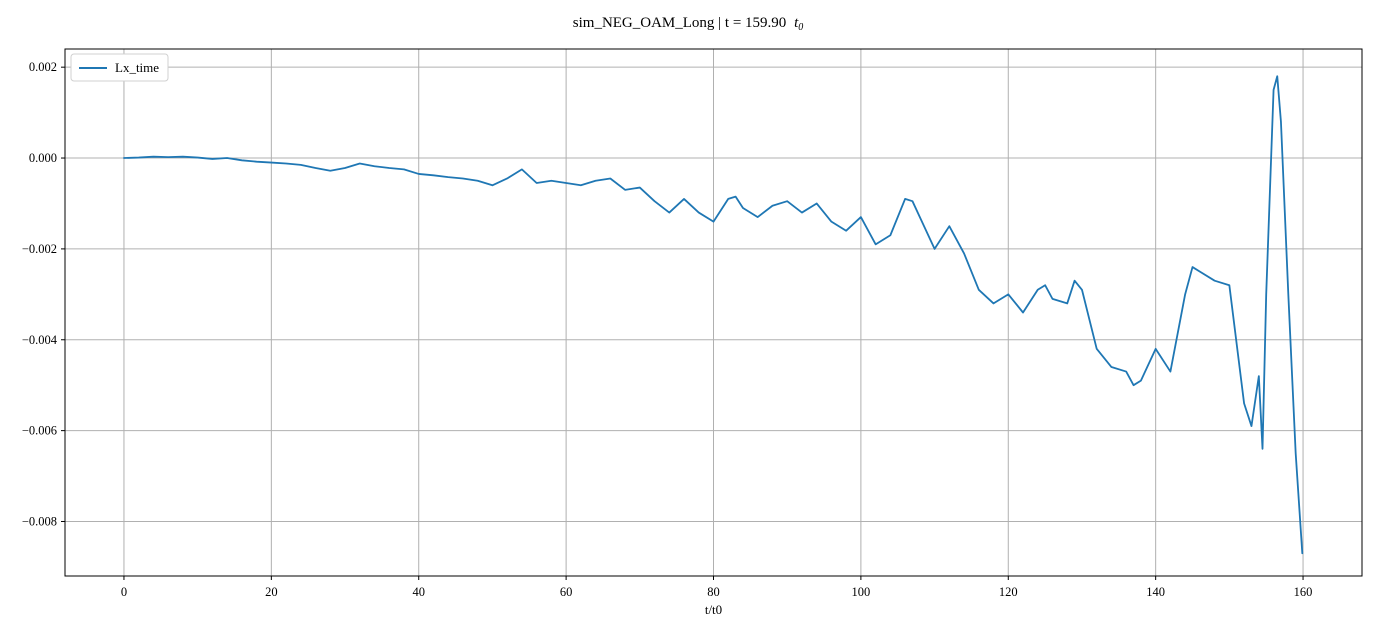  Describe the element at coordinates (1303, 592) in the screenshot. I see `x-tick-label: 160` at that location.